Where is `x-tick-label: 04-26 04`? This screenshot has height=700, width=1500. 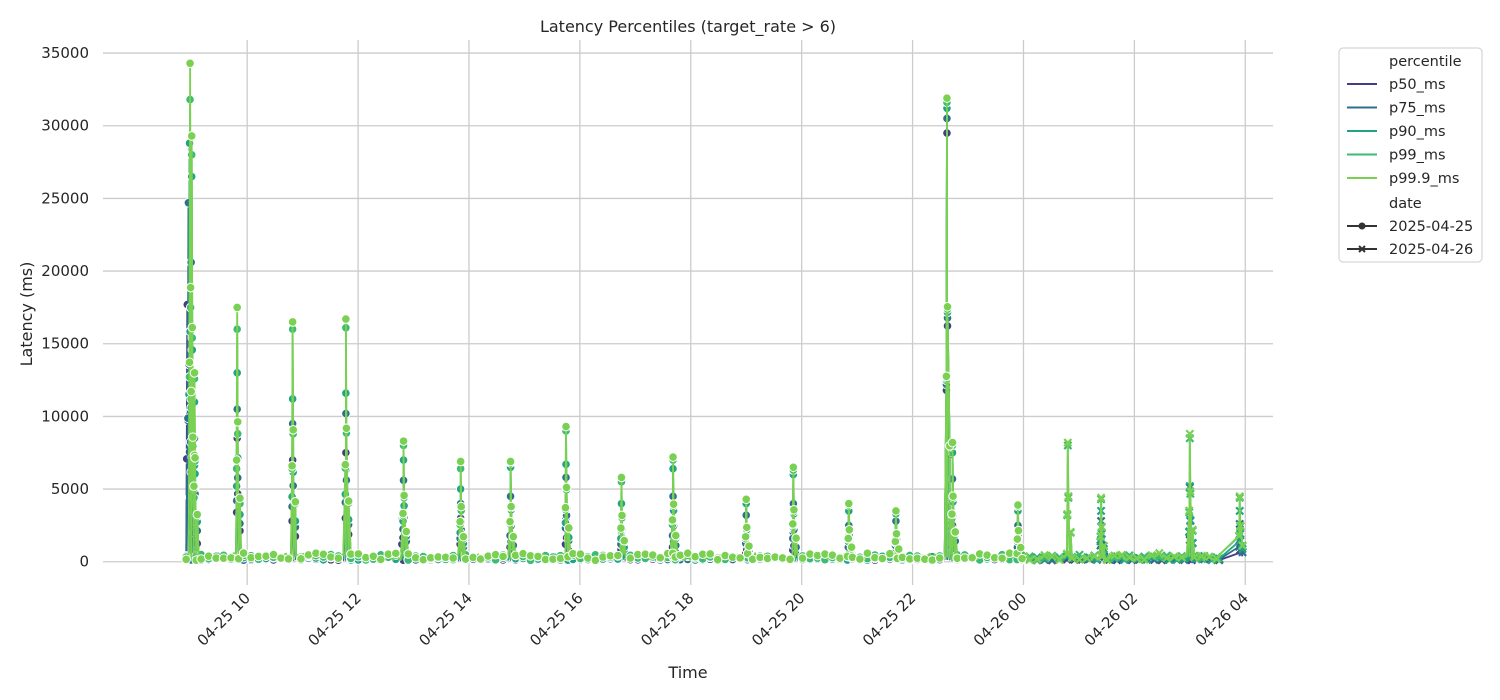
x-tick-label: 04-26 04 is located at coordinates (1222, 619).